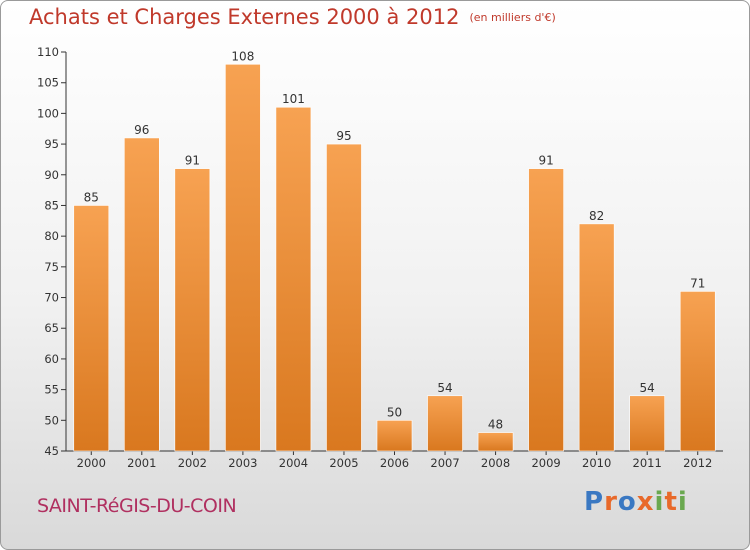 This screenshot has width=750, height=550. What do you see at coordinates (647, 463) in the screenshot?
I see `x-tick-label: 2011` at bounding box center [647, 463].